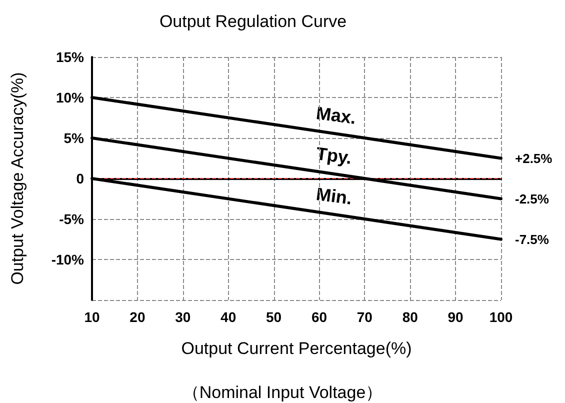 Image resolution: width=565 pixels, height=403 pixels. Describe the element at coordinates (296, 348) in the screenshot. I see `x-axis-title: Output Current Percentage(%)` at that location.